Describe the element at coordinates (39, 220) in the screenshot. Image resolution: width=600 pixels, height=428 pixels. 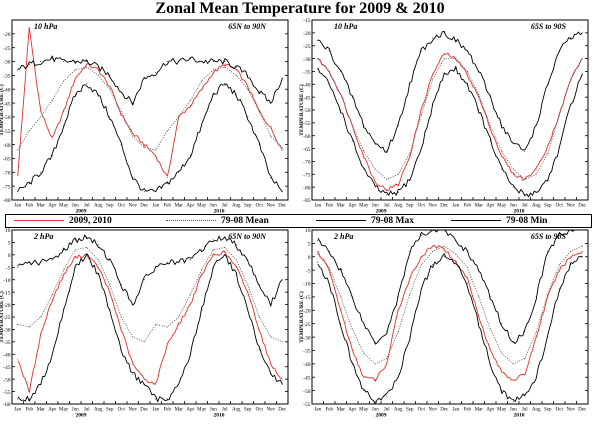
I see `legend-swatch-observed` at that location.